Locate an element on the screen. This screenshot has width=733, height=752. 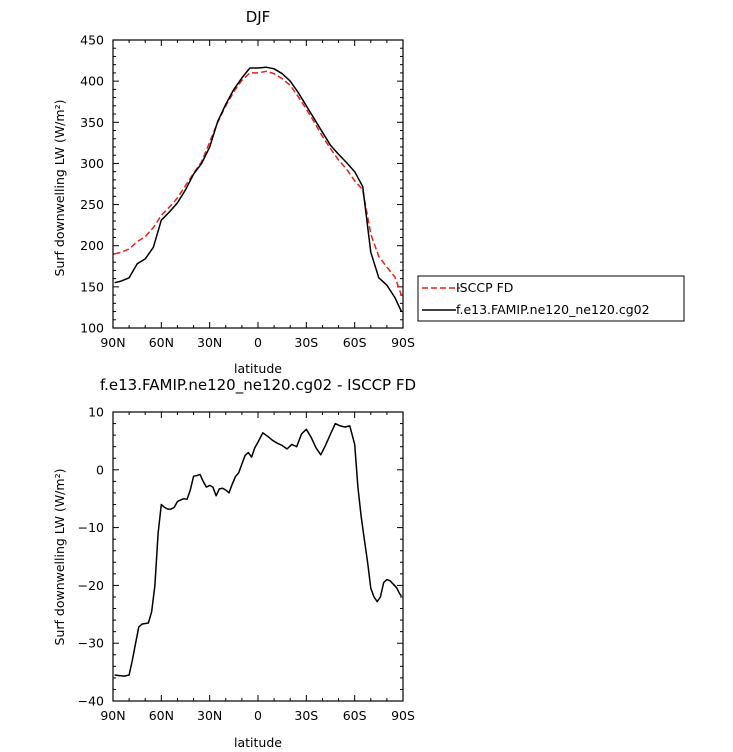
top-y-axis-label-group: Surf downwelling LW (W/m²) is located at coordinates (59, 188).